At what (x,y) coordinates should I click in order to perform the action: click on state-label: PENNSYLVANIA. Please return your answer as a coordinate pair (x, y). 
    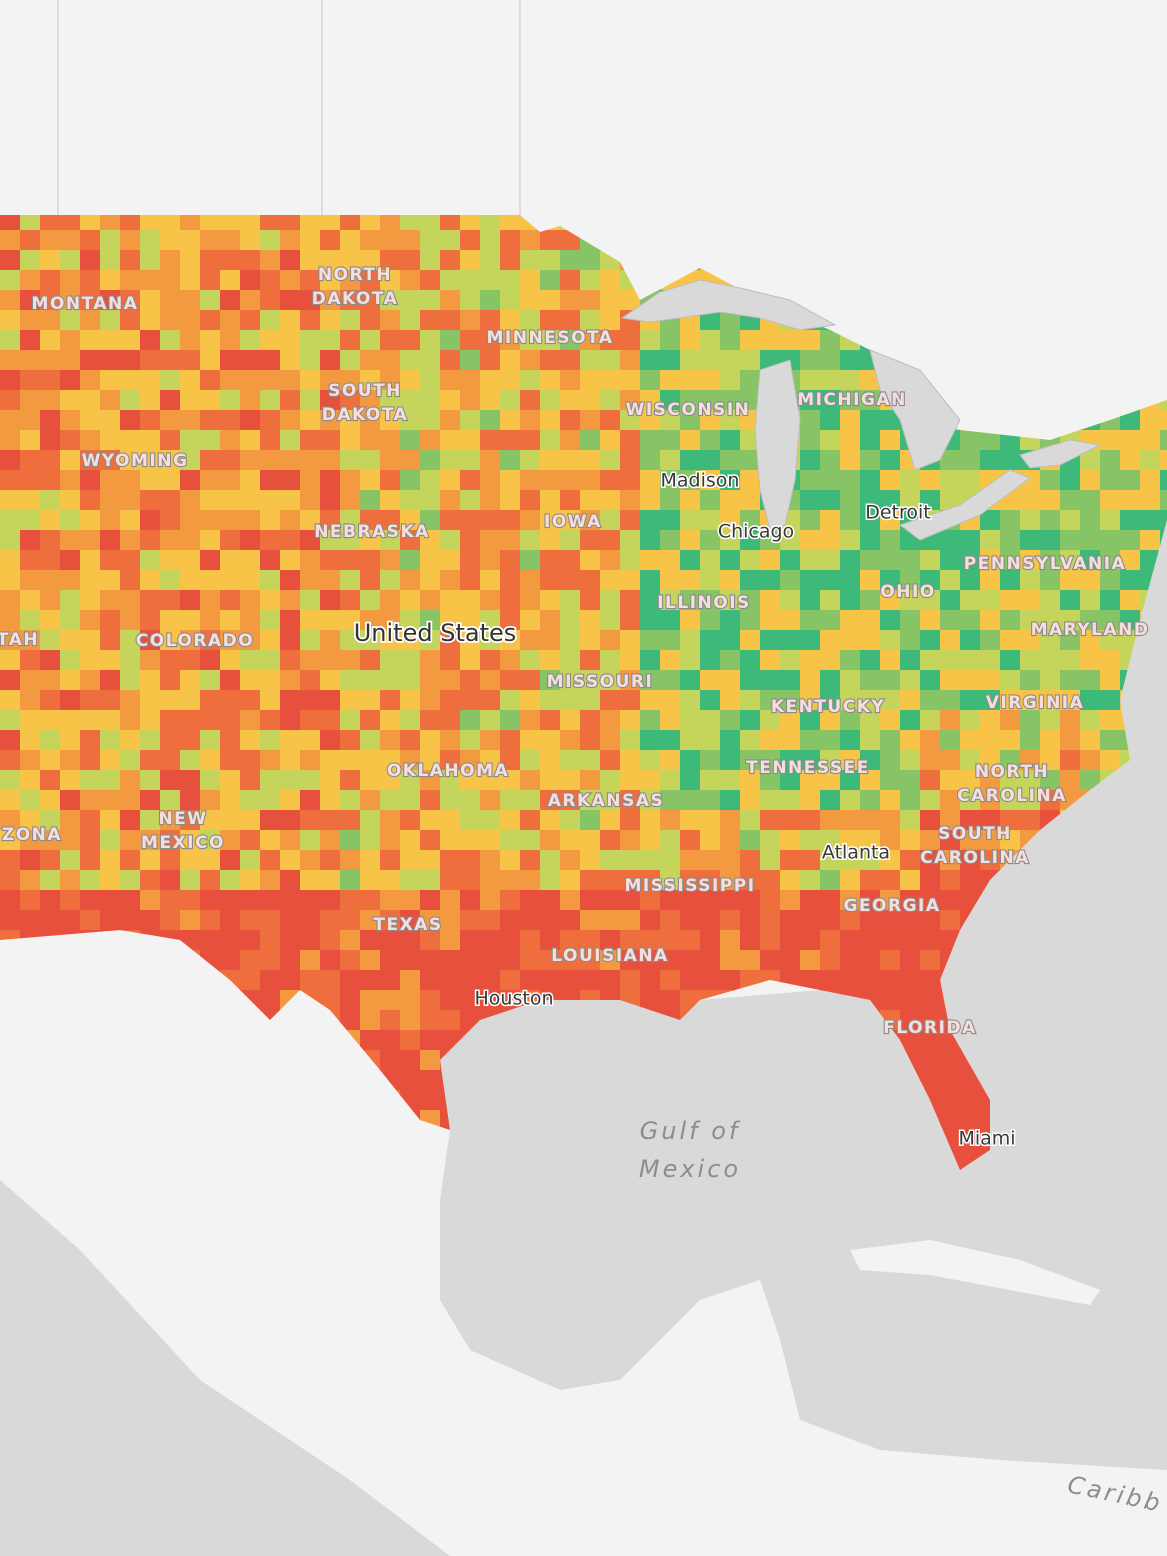
    Looking at the image, I should click on (1045, 564).